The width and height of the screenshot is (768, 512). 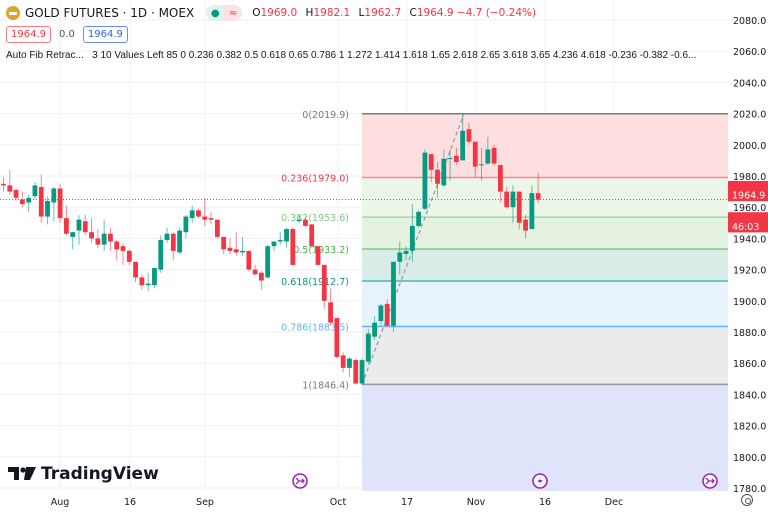 What do you see at coordinates (749, 239) in the screenshot?
I see `price-tick-label: 1940.0` at bounding box center [749, 239].